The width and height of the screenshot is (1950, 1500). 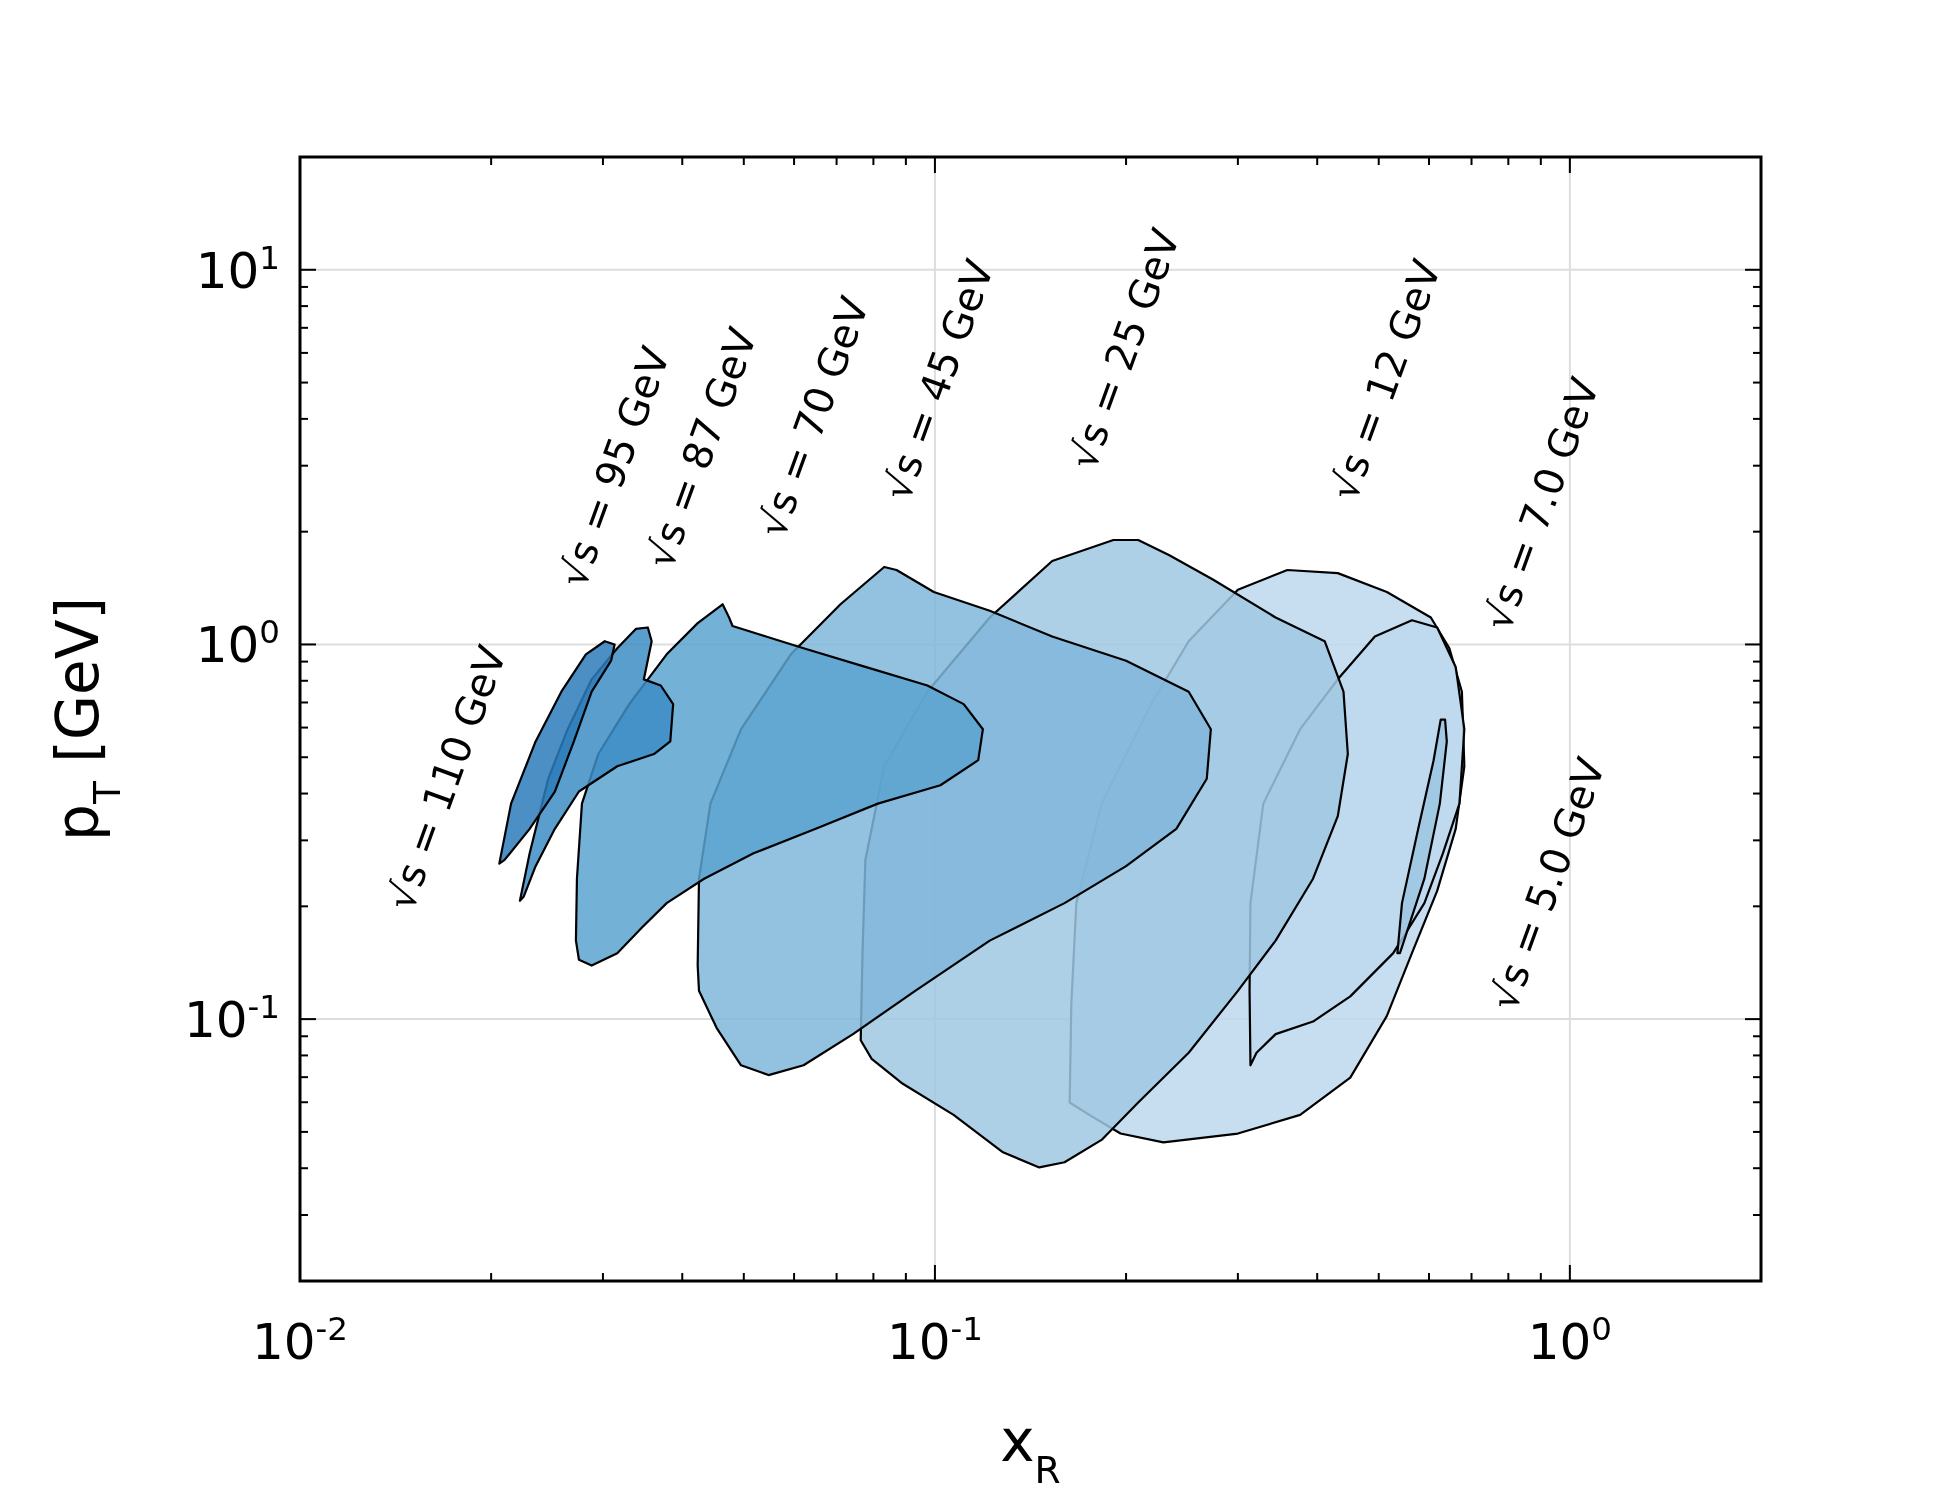 What do you see at coordinates (938, 380) in the screenshot?
I see `annotation: √s = 45 GeV` at bounding box center [938, 380].